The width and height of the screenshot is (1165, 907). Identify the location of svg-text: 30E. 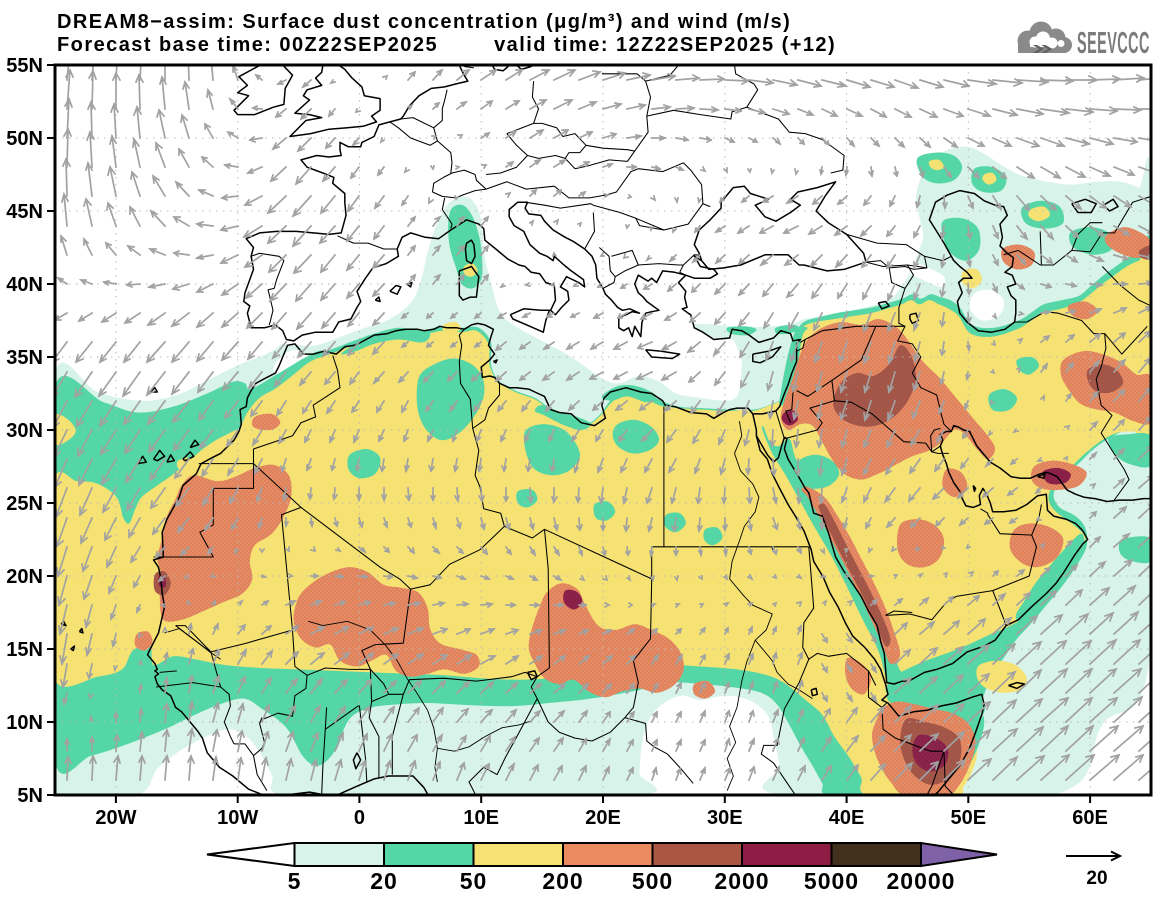
(725, 818).